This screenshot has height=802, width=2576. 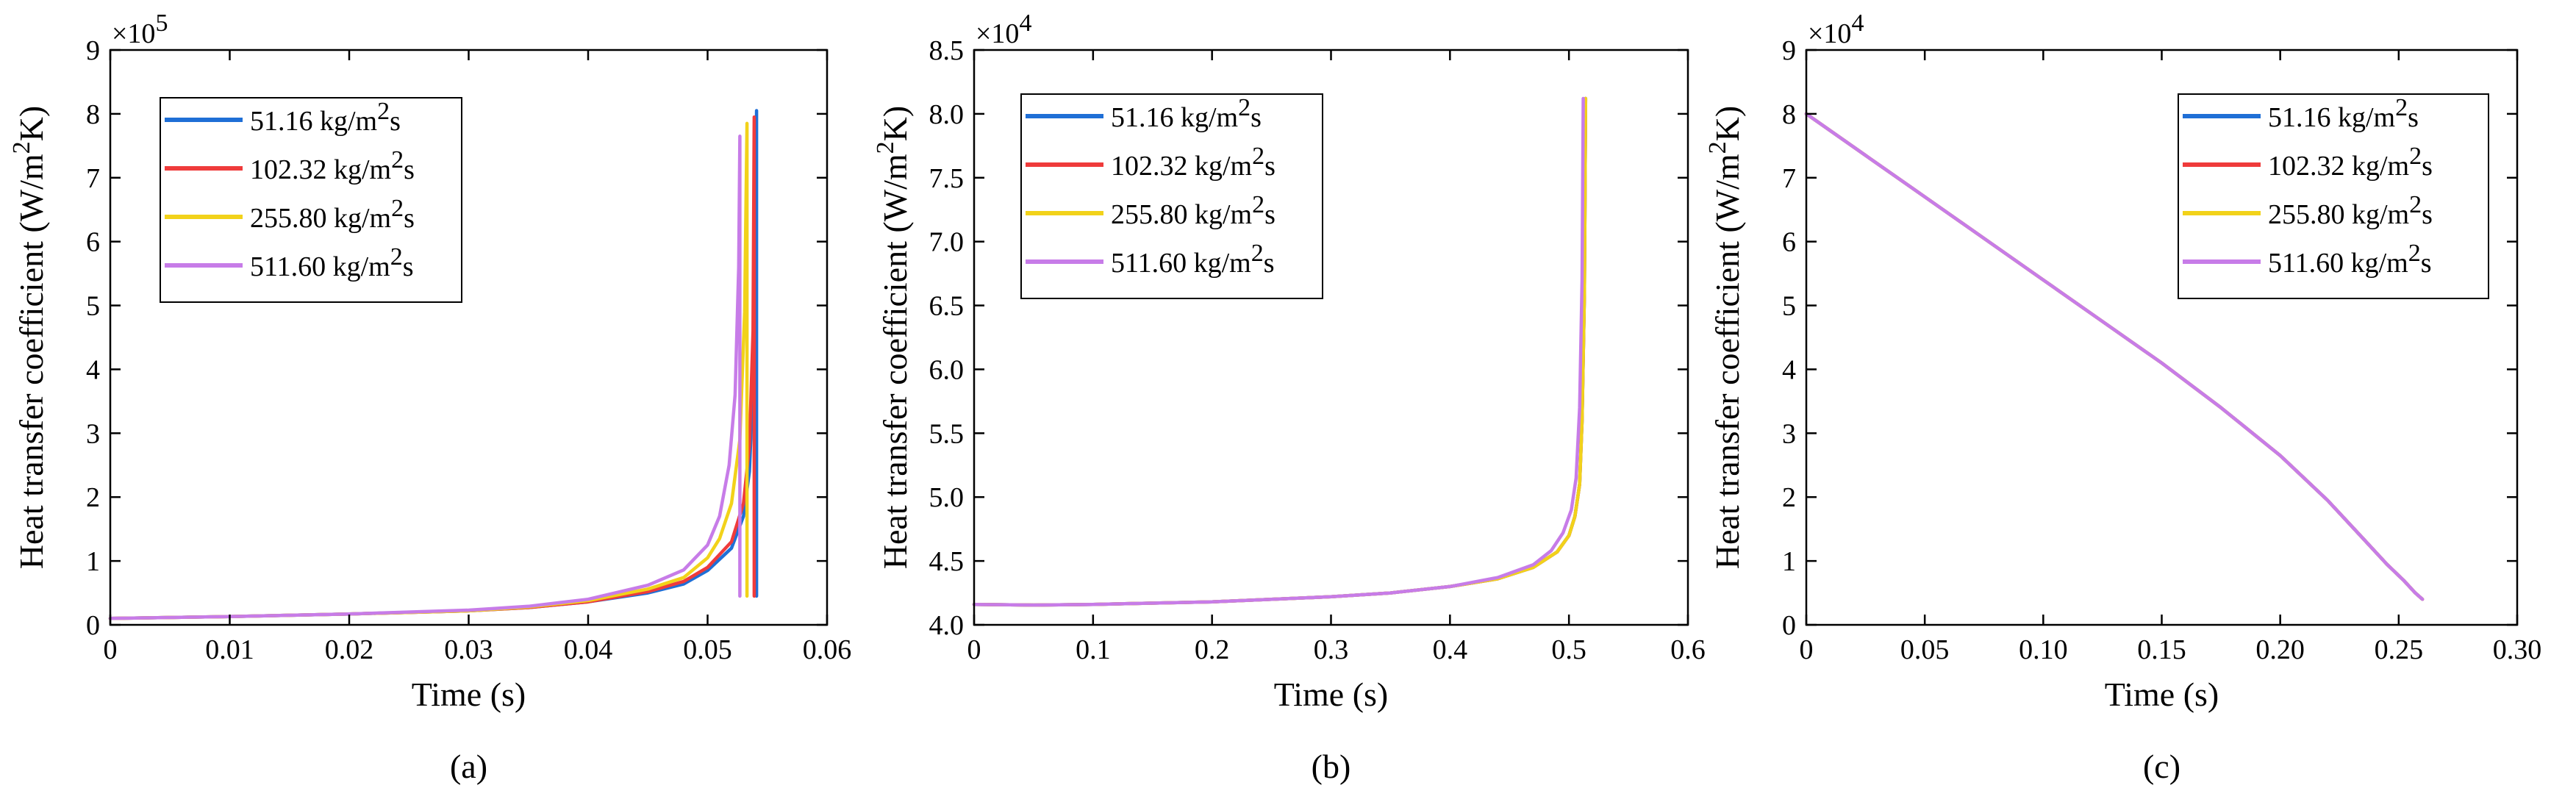 I want to click on y-tick-label-a: 6, so click(x=93, y=242).